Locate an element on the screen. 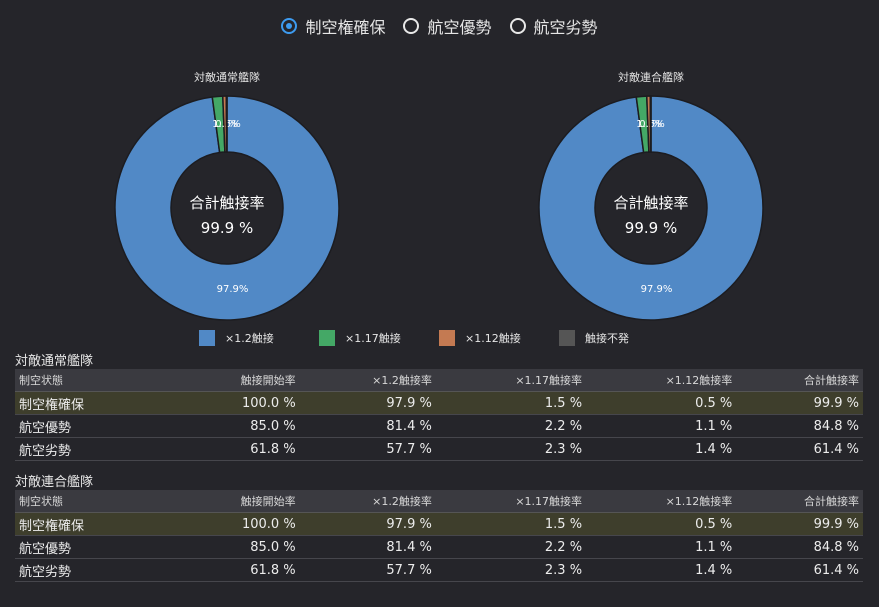 This screenshot has width=879, height=607. air-state-radio-group: 制空権確保 航空優勢 航空劣勢 is located at coordinates (439, 26).